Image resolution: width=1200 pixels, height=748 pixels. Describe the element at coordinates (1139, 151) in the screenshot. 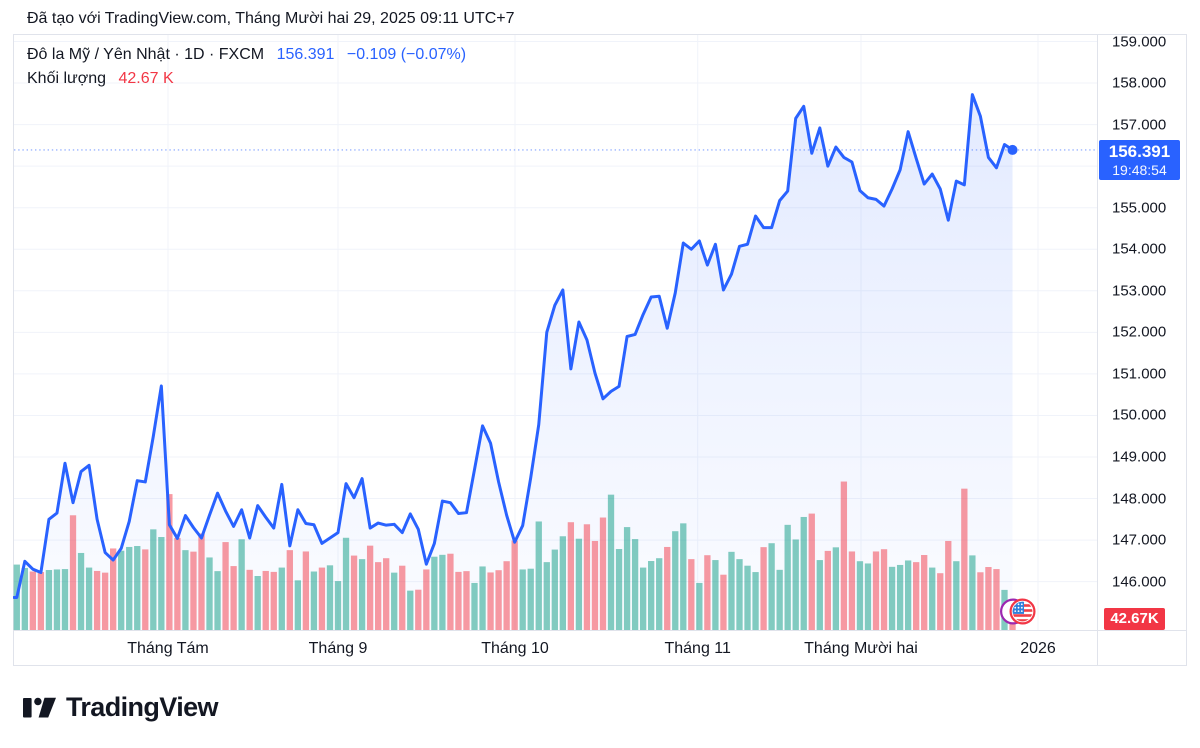

I see `badge-price: 156.391` at that location.